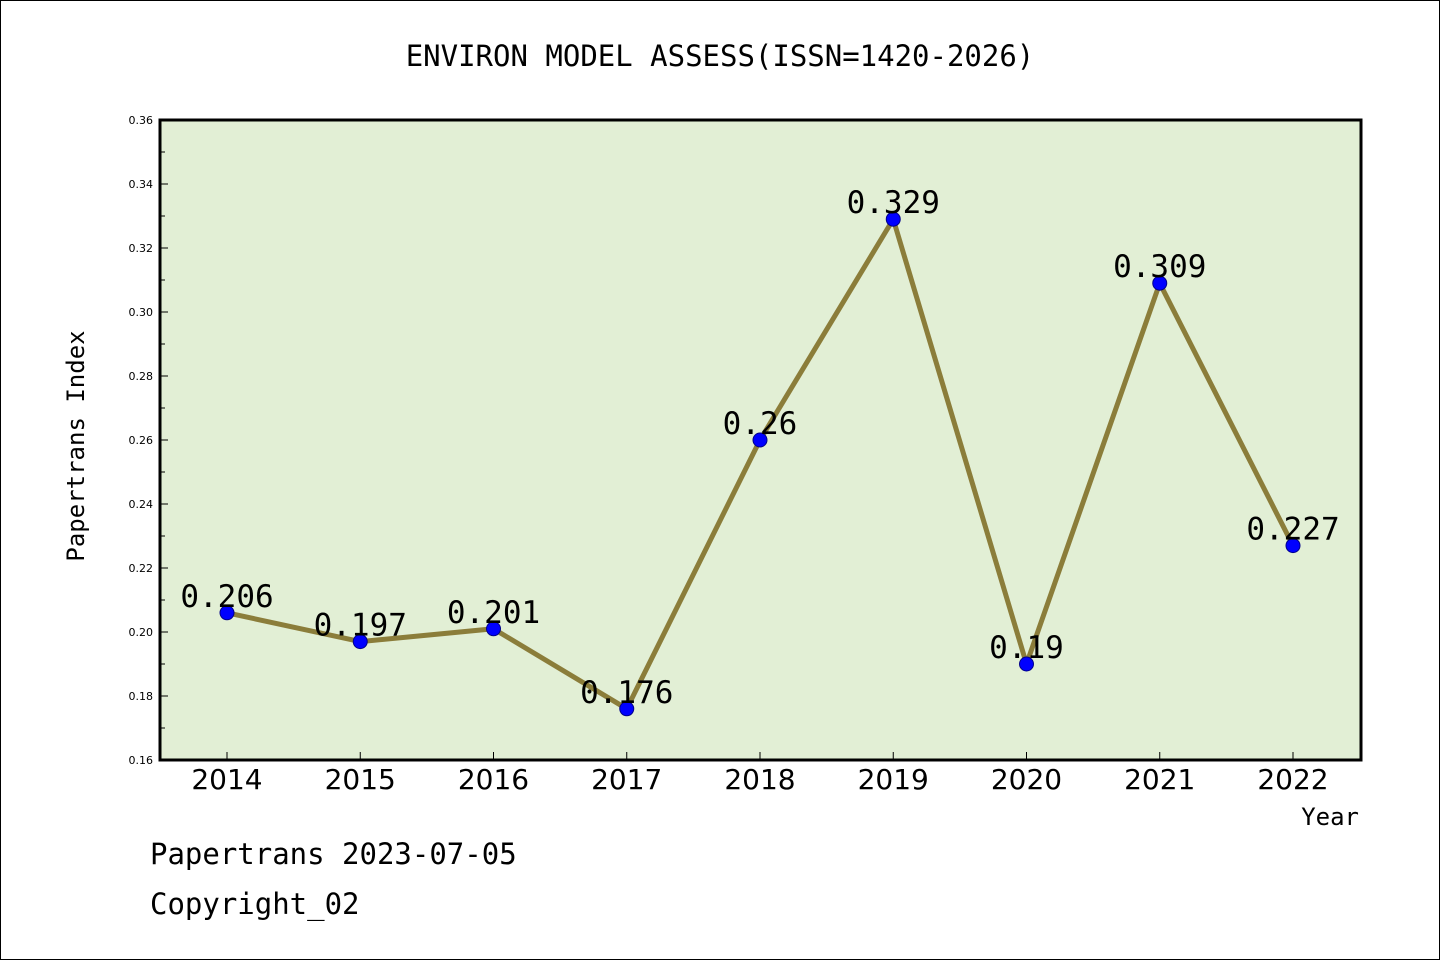 This screenshot has width=1440, height=960. What do you see at coordinates (1292, 779) in the screenshot?
I see `x-tick-label: 2022` at bounding box center [1292, 779].